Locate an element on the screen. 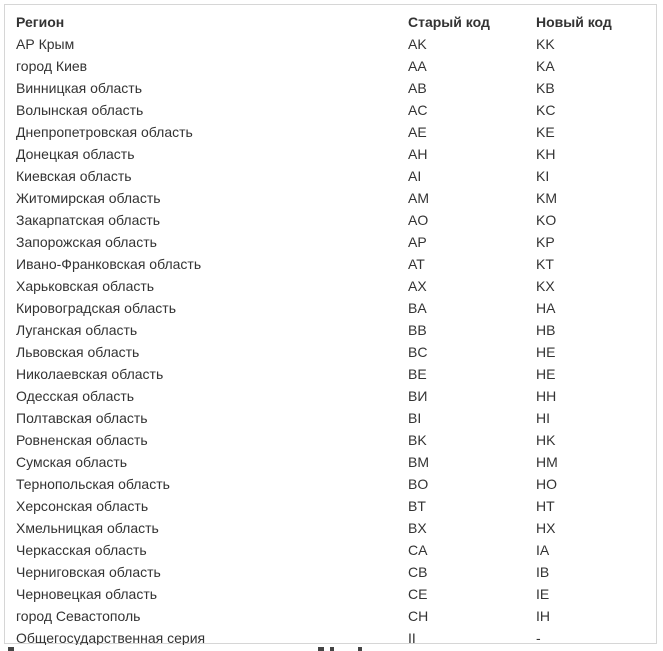 The image size is (663, 651). table-row: Хмельницкая область BX HX is located at coordinates (335, 528).